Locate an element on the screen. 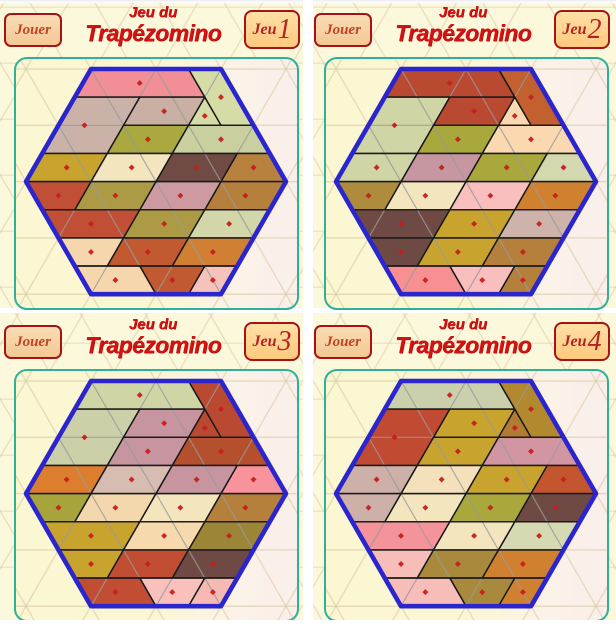 The image size is (616, 624). horizontal-gutter is located at coordinates (308, 310).